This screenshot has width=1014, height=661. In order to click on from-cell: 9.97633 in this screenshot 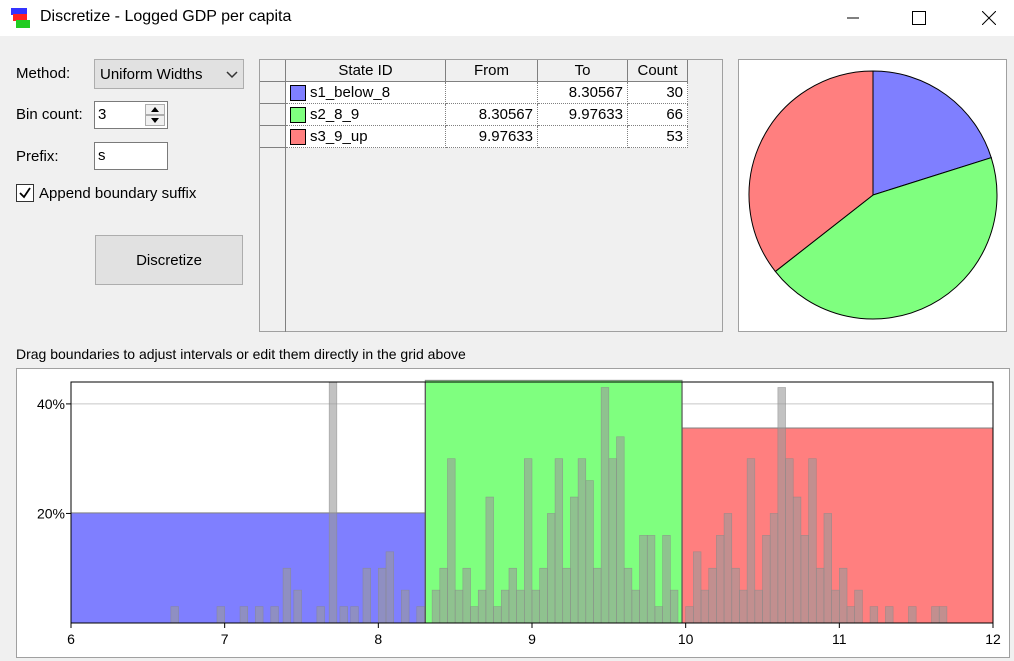, I will do `click(492, 137)`.